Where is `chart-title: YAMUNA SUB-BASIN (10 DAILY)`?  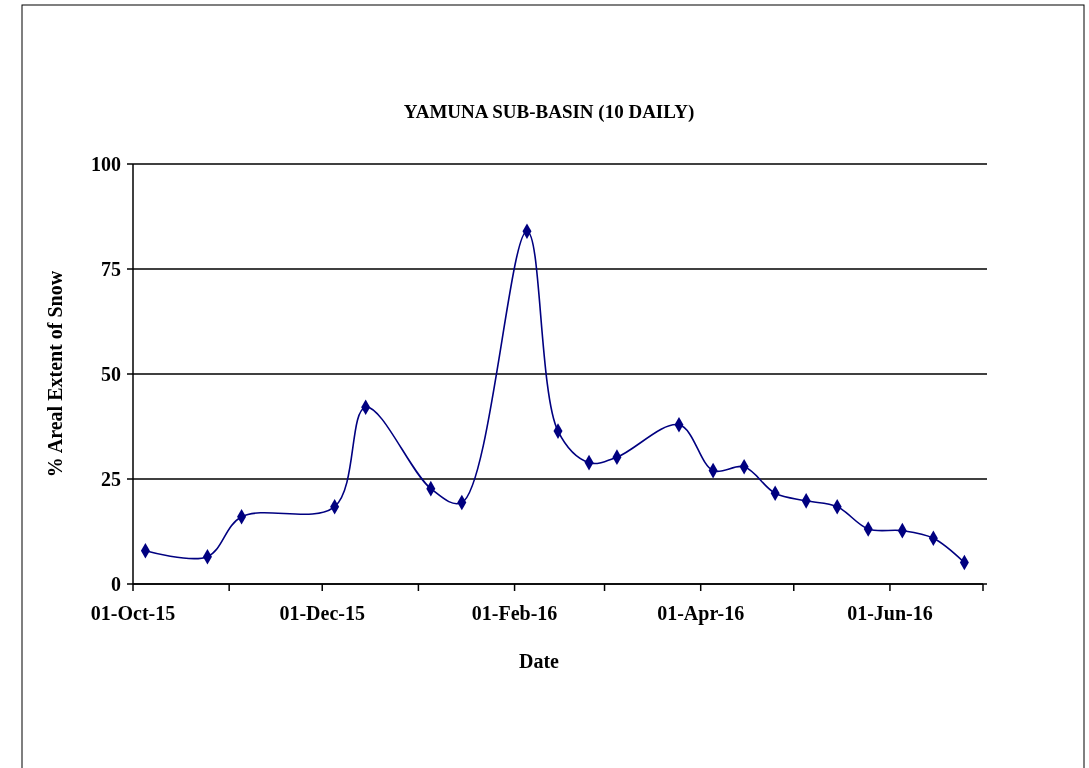
chart-title: YAMUNA SUB-BASIN (10 DAILY) is located at coordinates (549, 112).